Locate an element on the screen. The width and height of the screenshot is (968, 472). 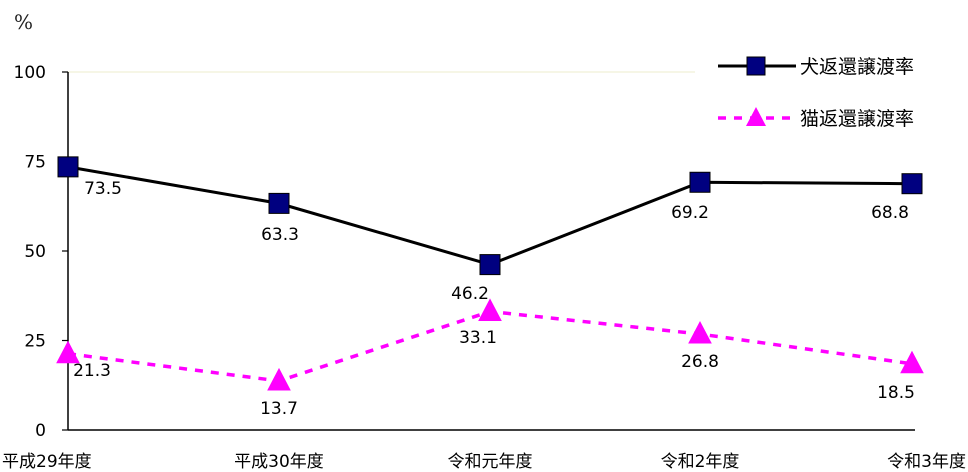
data-label: 33.1 is located at coordinates (478, 338).